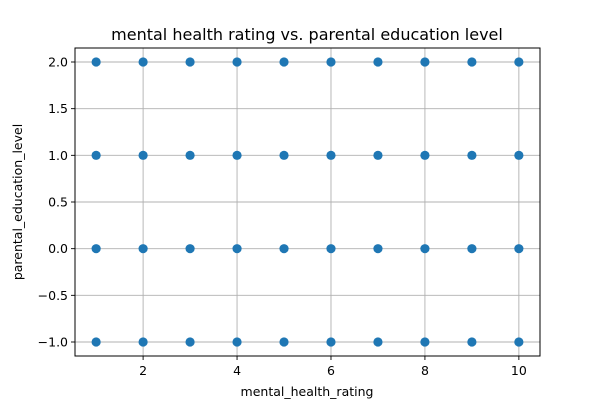 The height and width of the screenshot is (400, 600). I want to click on y-axis-label: parental_education_level, so click(17, 202).